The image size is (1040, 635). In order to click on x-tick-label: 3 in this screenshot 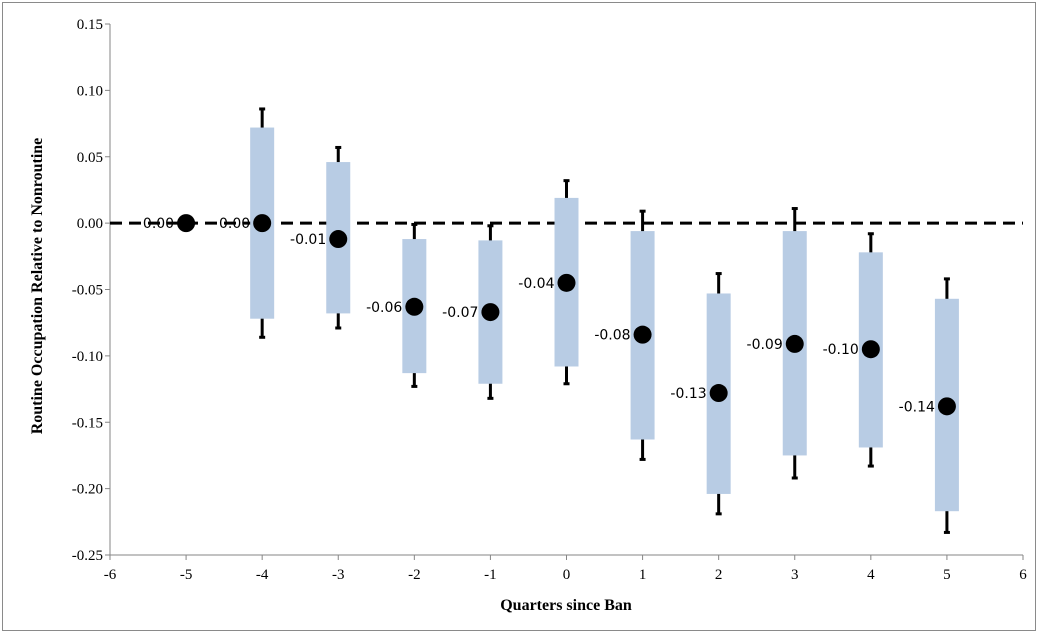, I will do `click(795, 575)`.